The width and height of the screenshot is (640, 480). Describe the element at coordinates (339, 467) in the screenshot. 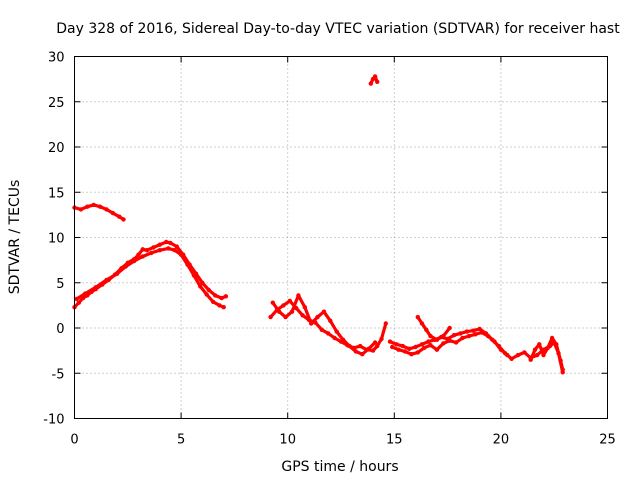

I see `x-axis-label: GPS time / hours` at that location.